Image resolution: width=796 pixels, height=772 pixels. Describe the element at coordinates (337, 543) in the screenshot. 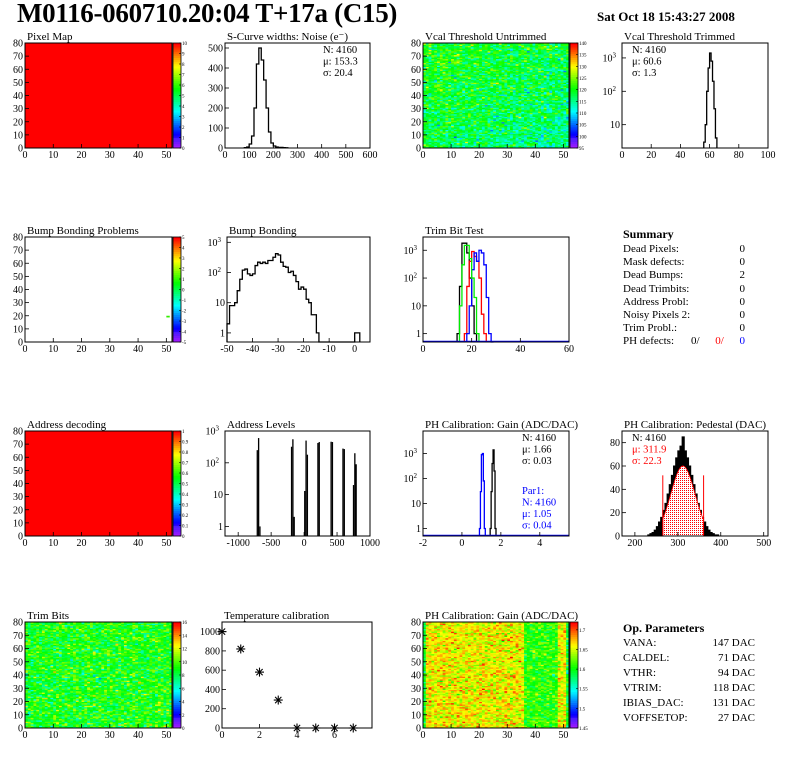

I see `x-tick-label: 500` at that location.